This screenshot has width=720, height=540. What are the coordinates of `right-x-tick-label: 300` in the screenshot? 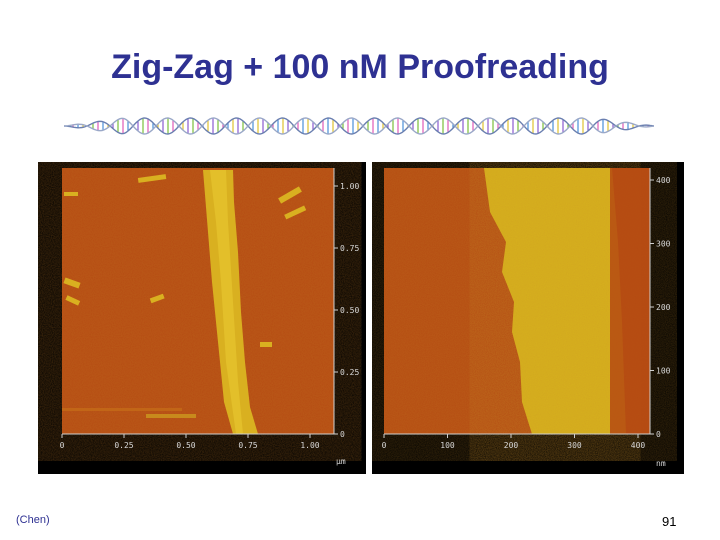 It's located at (574, 445).